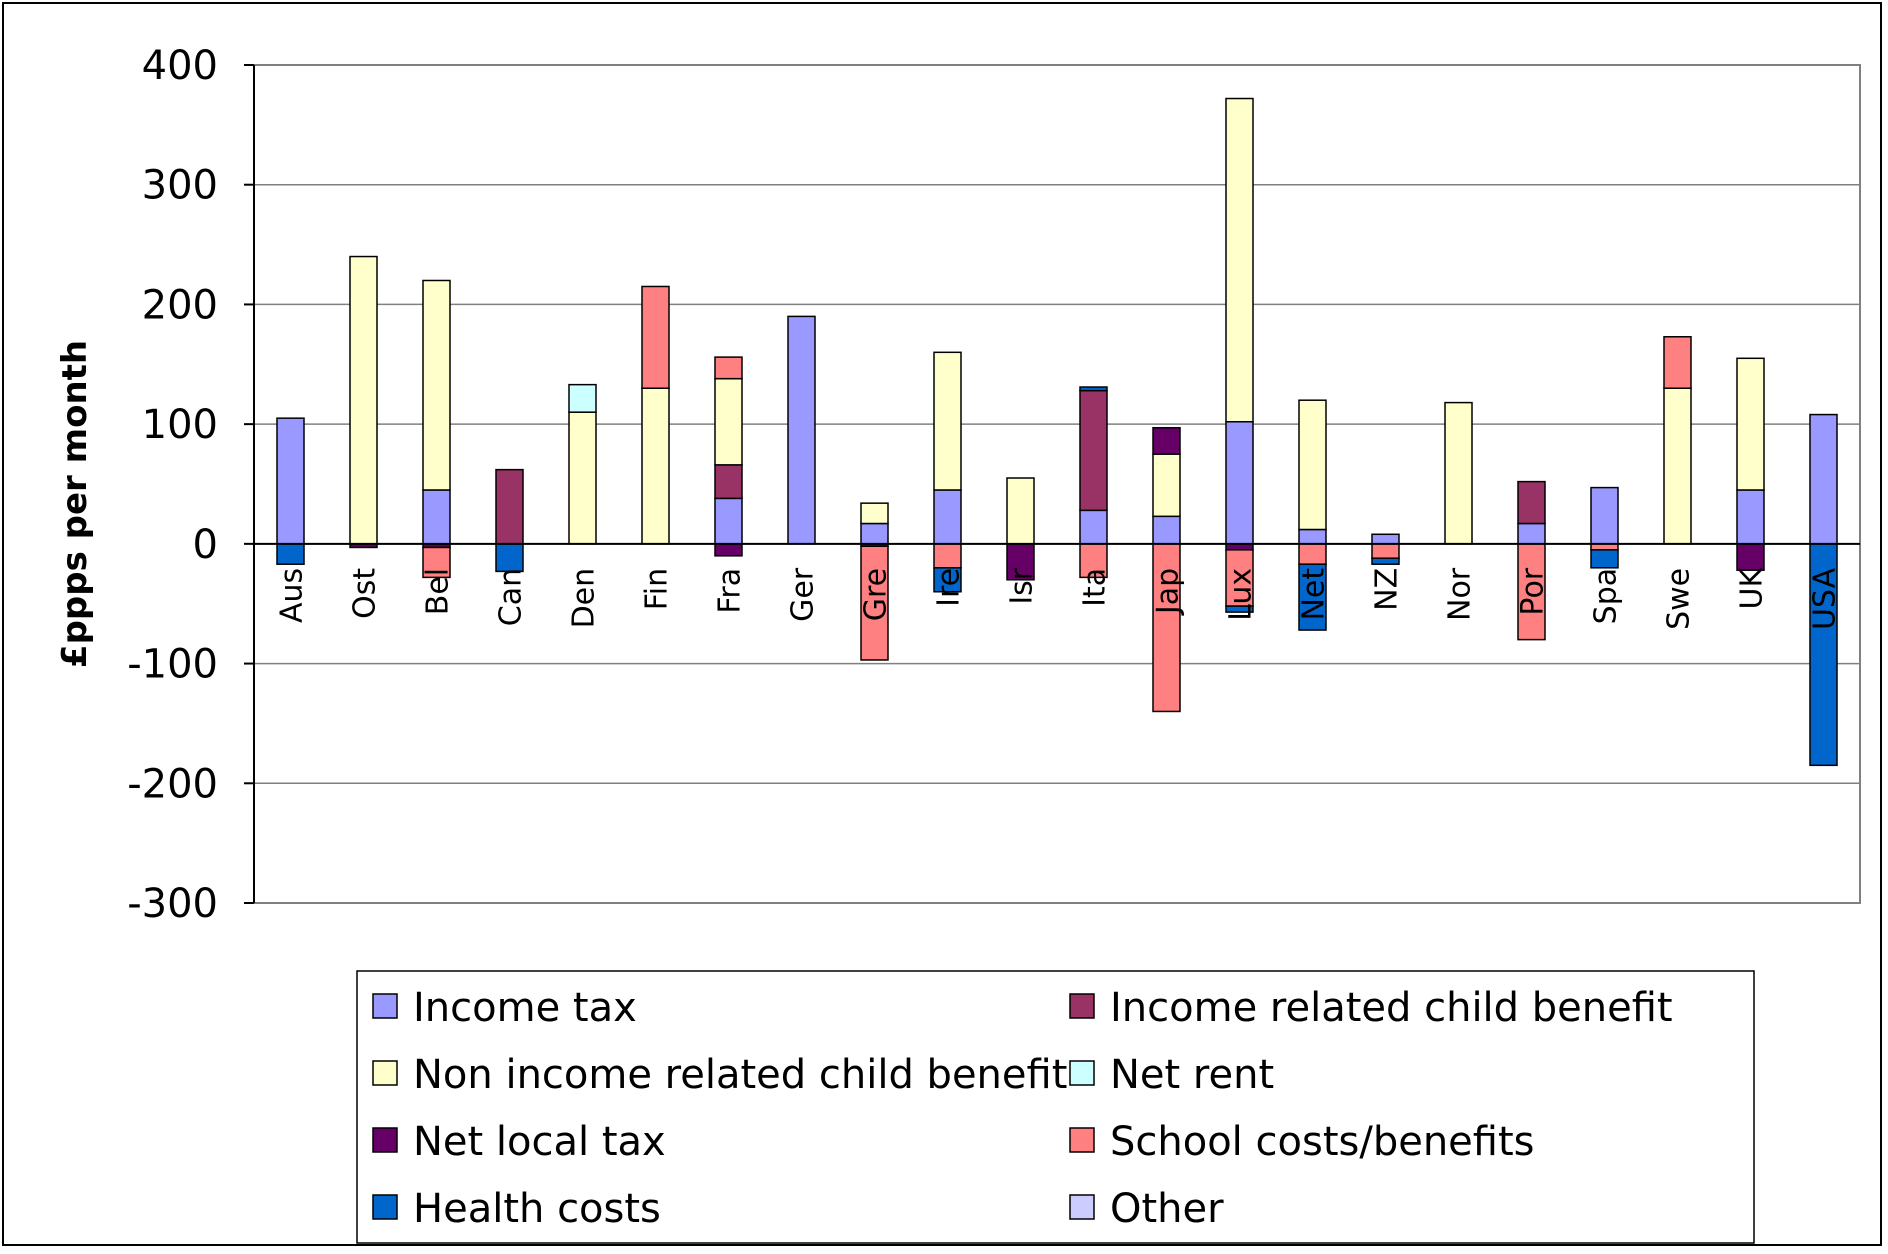 The height and width of the screenshot is (1254, 1888). What do you see at coordinates (365, 593) in the screenshot?
I see `category-label: Ost` at bounding box center [365, 593].